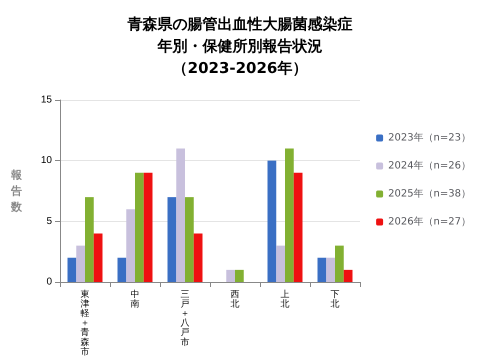 This screenshot has height=360, width=480. What do you see at coordinates (135, 299) in the screenshot?
I see `x-tick-label: 中南` at bounding box center [135, 299].